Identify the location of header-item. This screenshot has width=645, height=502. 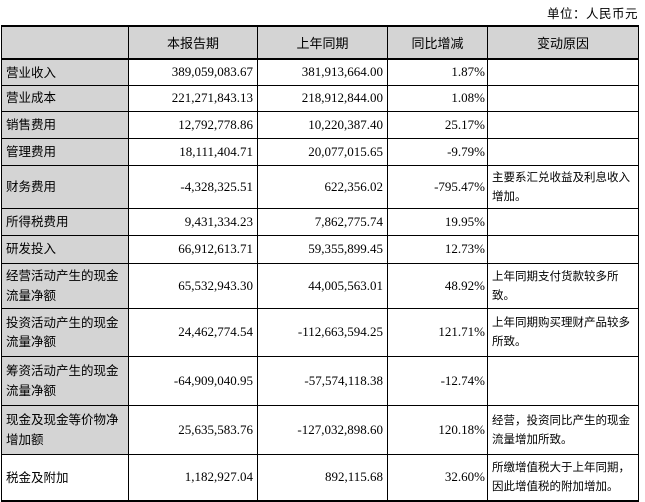
(65, 42).